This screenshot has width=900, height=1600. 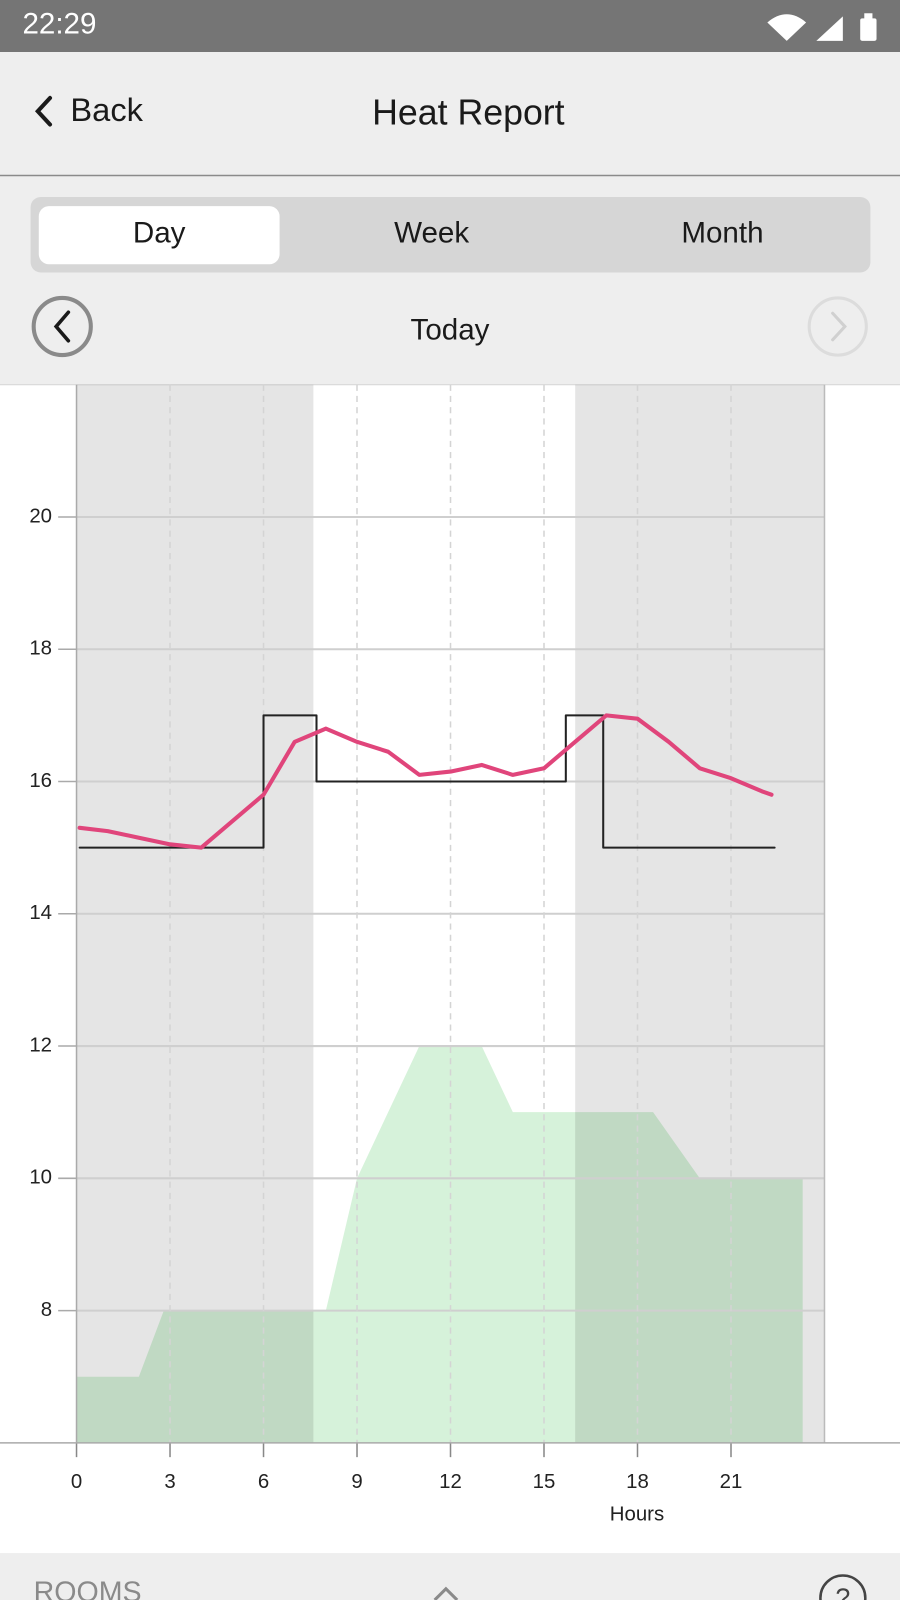 I want to click on tab: Day, so click(x=159, y=233).